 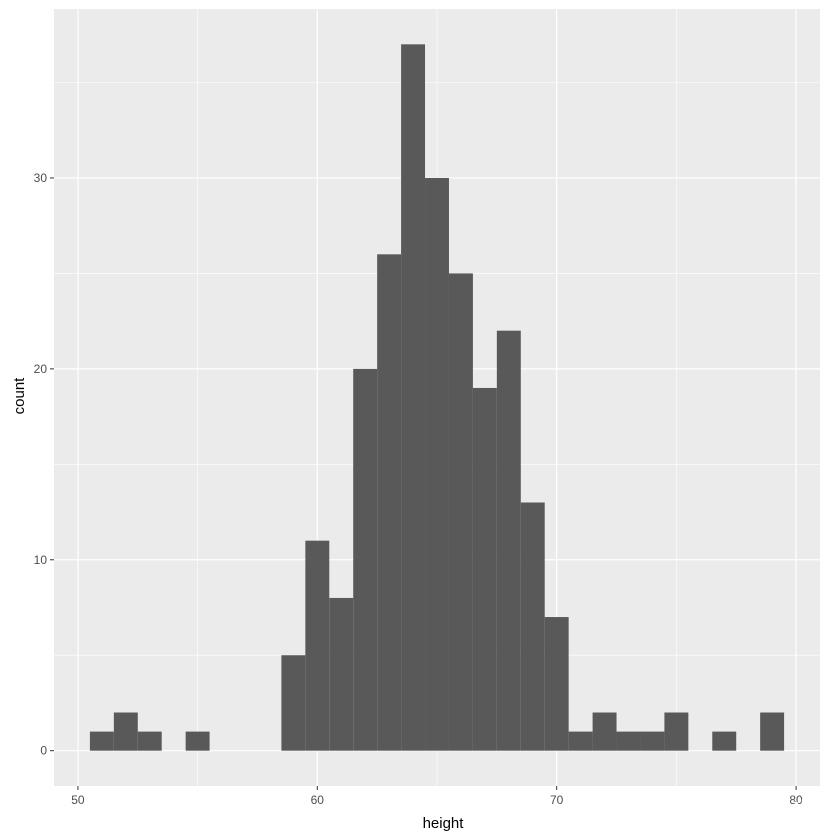 What do you see at coordinates (44, 464) in the screenshot?
I see `y-axis: 0 10 20 30` at bounding box center [44, 464].